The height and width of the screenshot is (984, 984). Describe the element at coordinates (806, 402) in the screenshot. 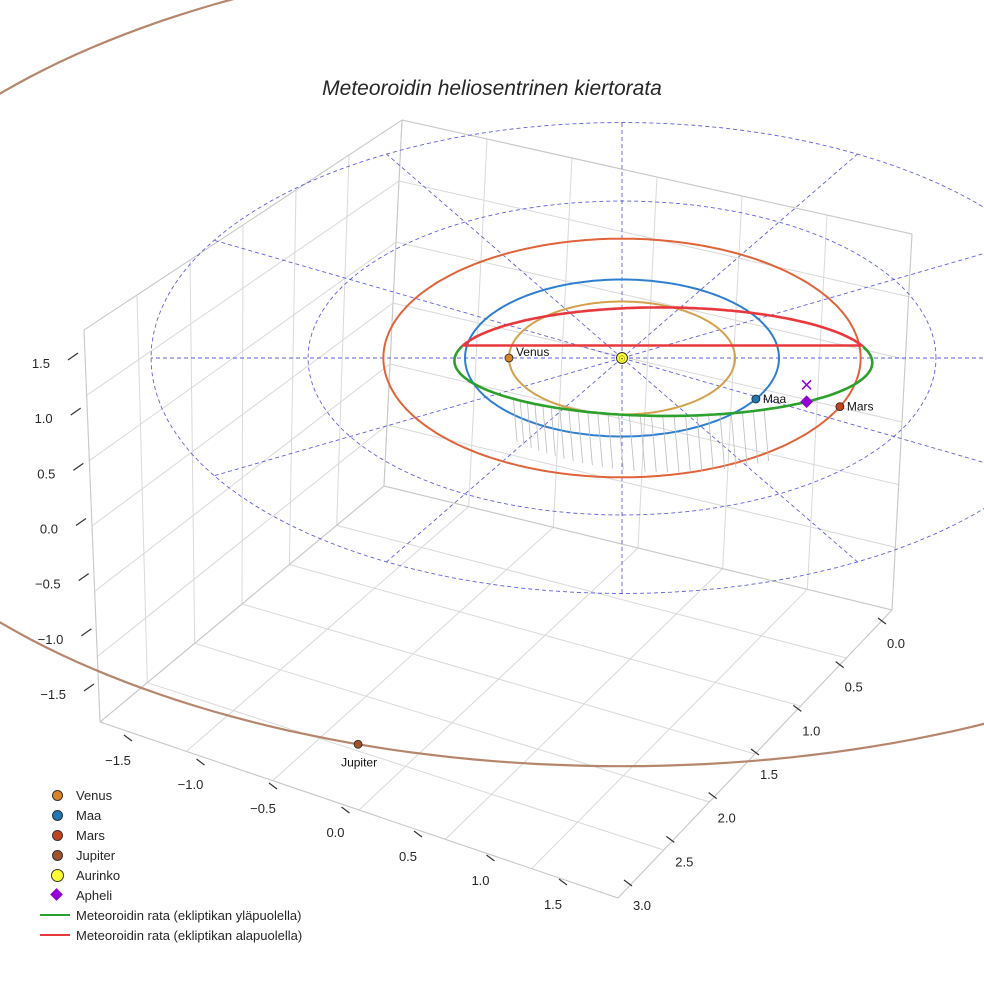

I see `aphelion-marker` at that location.